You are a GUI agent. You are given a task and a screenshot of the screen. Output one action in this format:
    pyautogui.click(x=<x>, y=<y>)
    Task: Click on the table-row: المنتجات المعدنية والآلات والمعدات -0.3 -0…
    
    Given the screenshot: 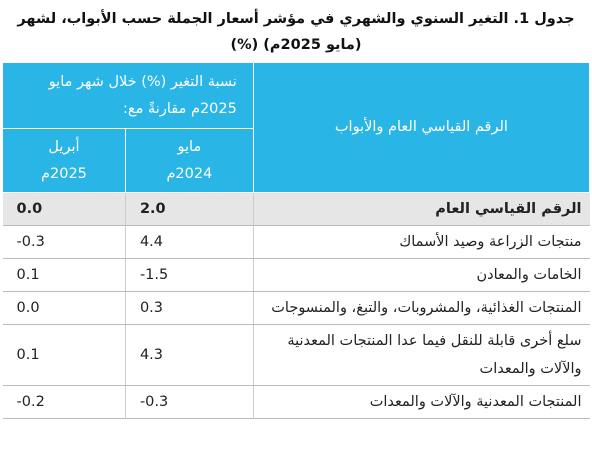 What is the action you would take?
    pyautogui.click(x=296, y=402)
    